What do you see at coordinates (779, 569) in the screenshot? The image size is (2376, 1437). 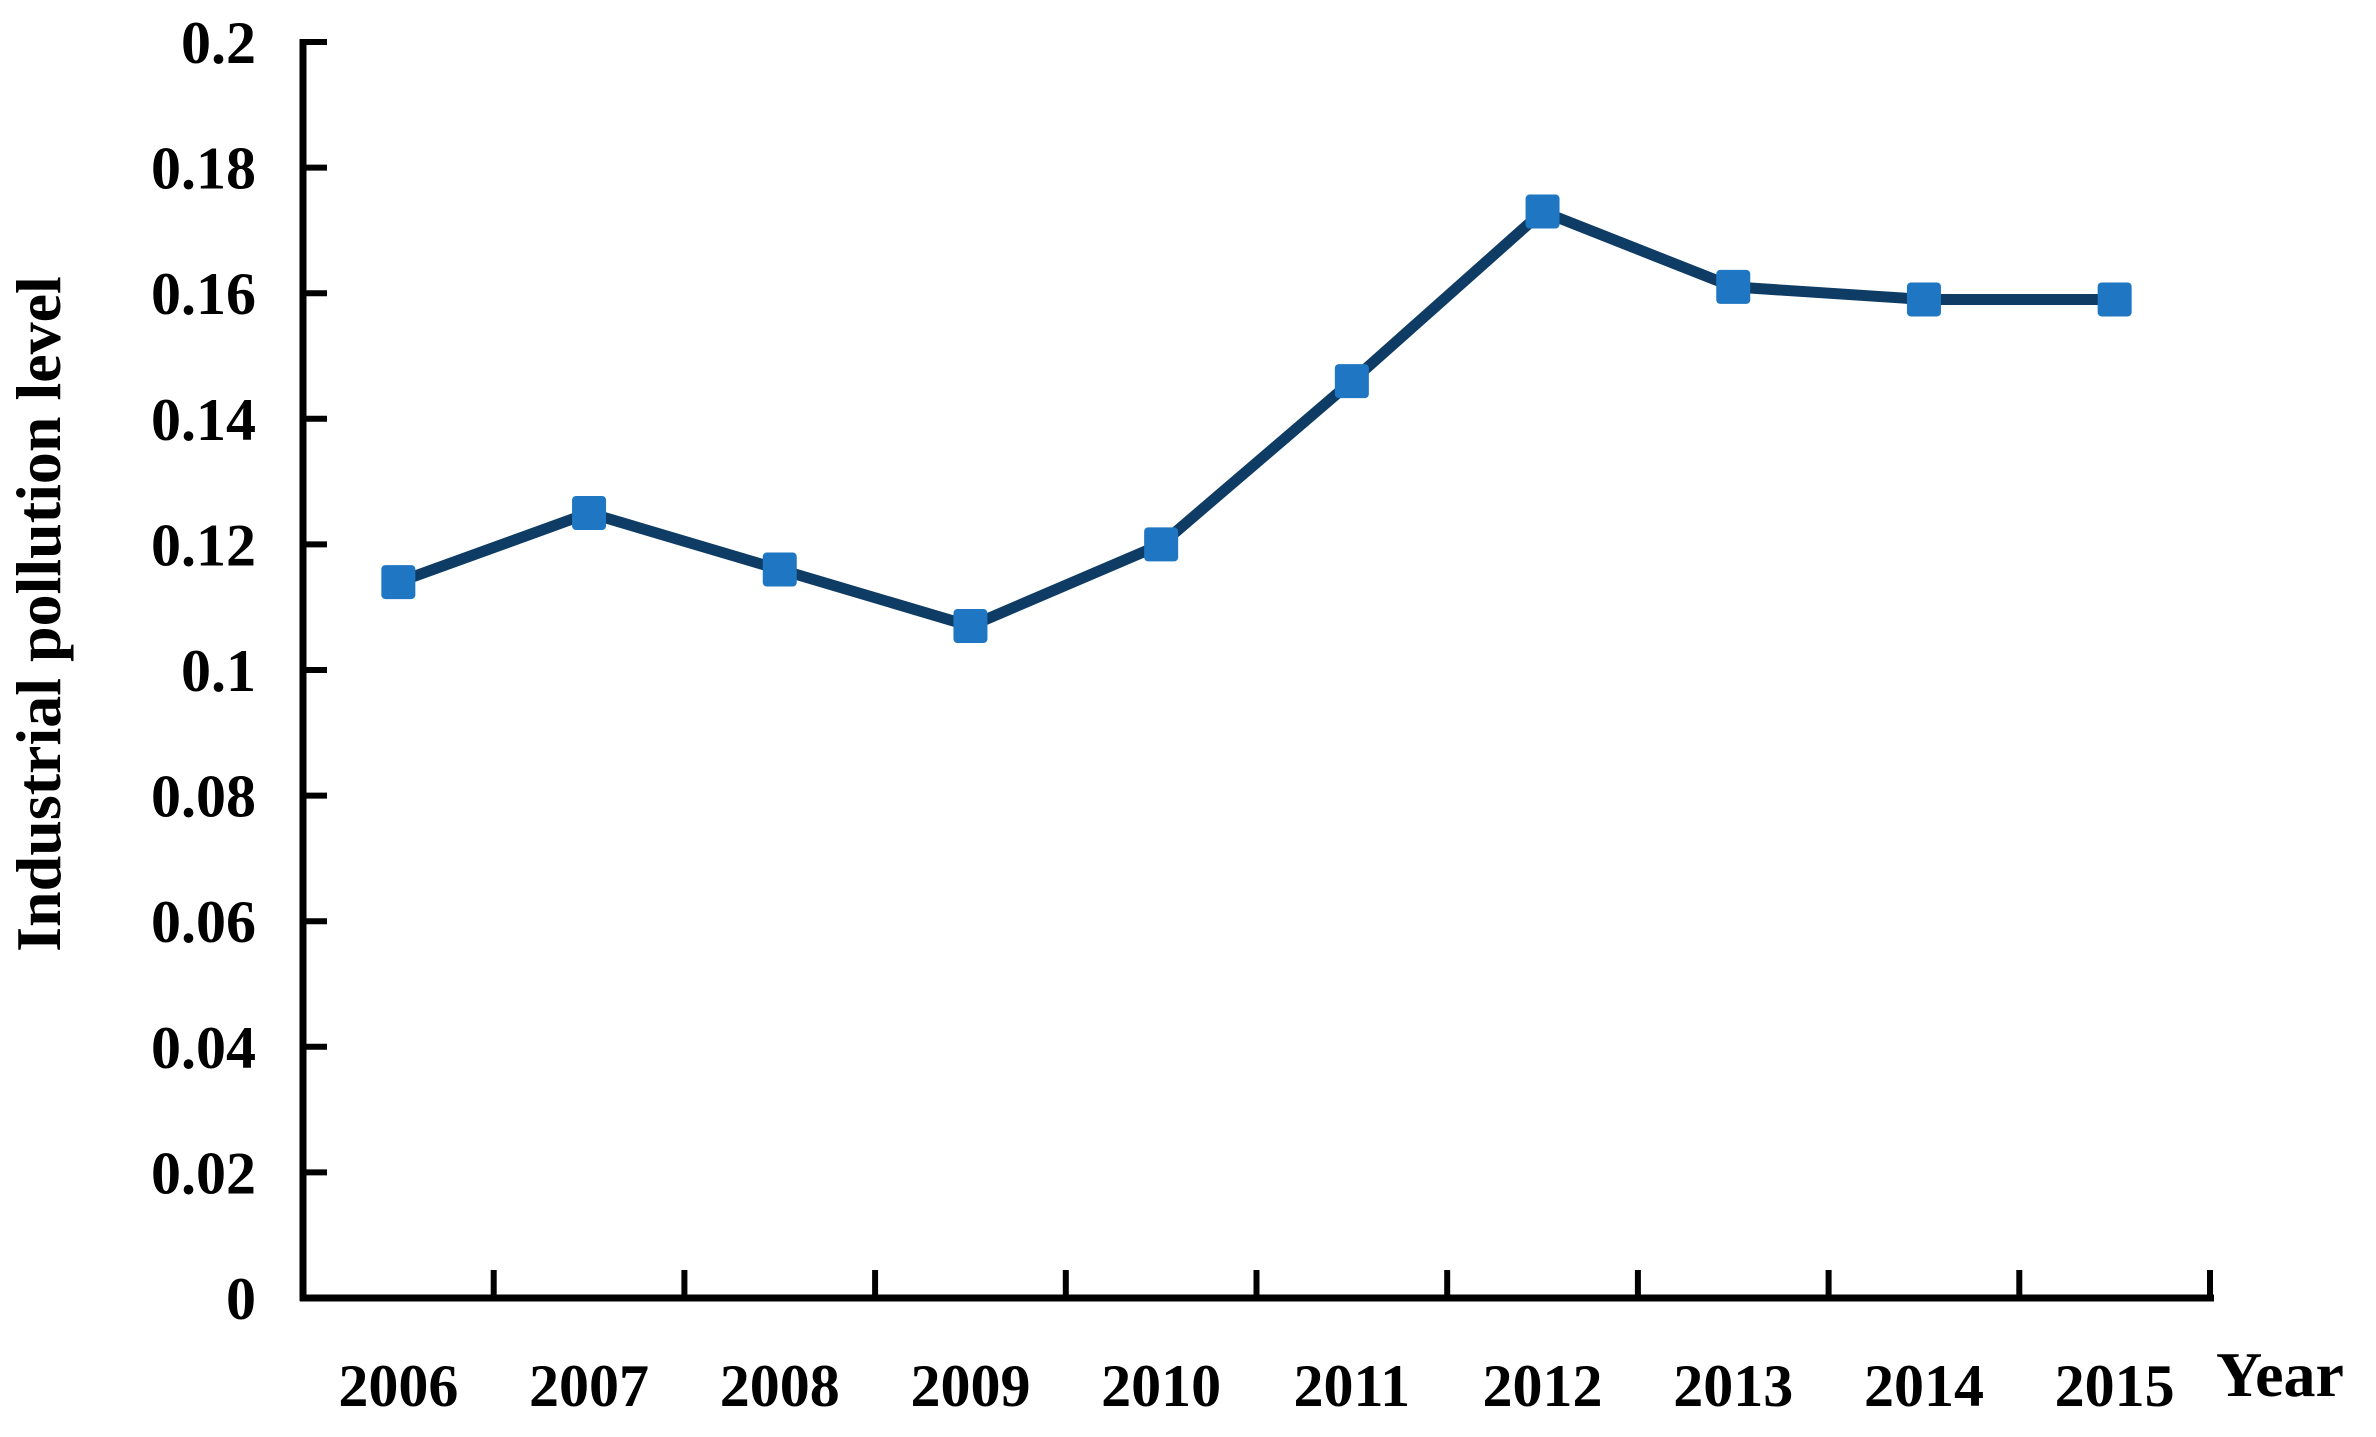 I see `data-point-2008` at bounding box center [779, 569].